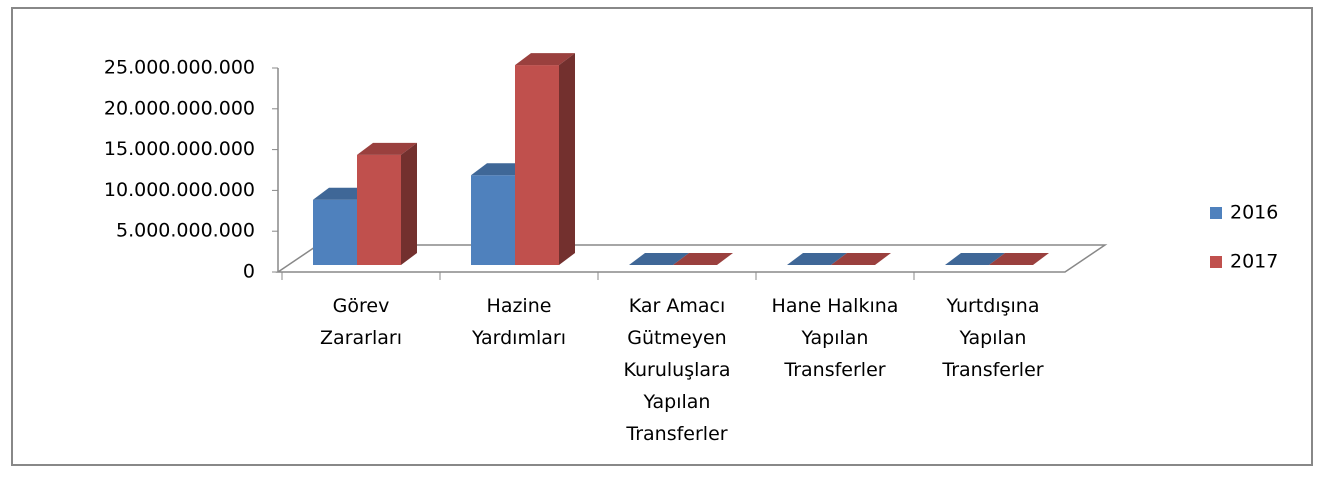 This screenshot has height=477, width=1325. What do you see at coordinates (179, 108) in the screenshot?
I see `y-tick-label: 20.000.000.000` at bounding box center [179, 108].